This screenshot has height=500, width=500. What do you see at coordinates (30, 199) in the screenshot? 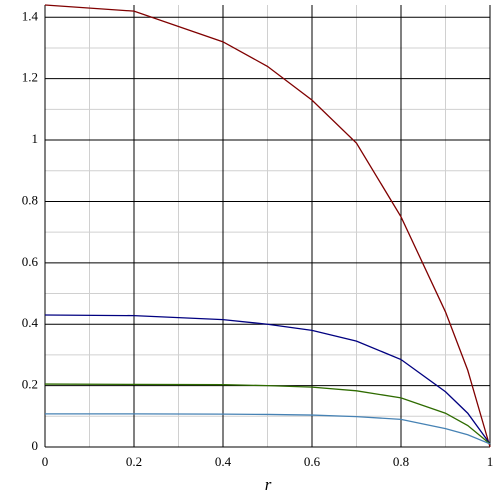
I see `y-tick-label: 0.8` at bounding box center [30, 199].